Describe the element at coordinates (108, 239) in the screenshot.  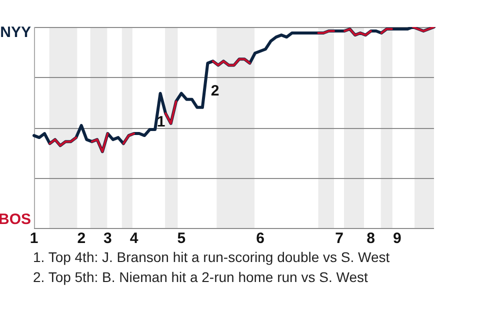
I see `x-tick-label: 3` at that location.